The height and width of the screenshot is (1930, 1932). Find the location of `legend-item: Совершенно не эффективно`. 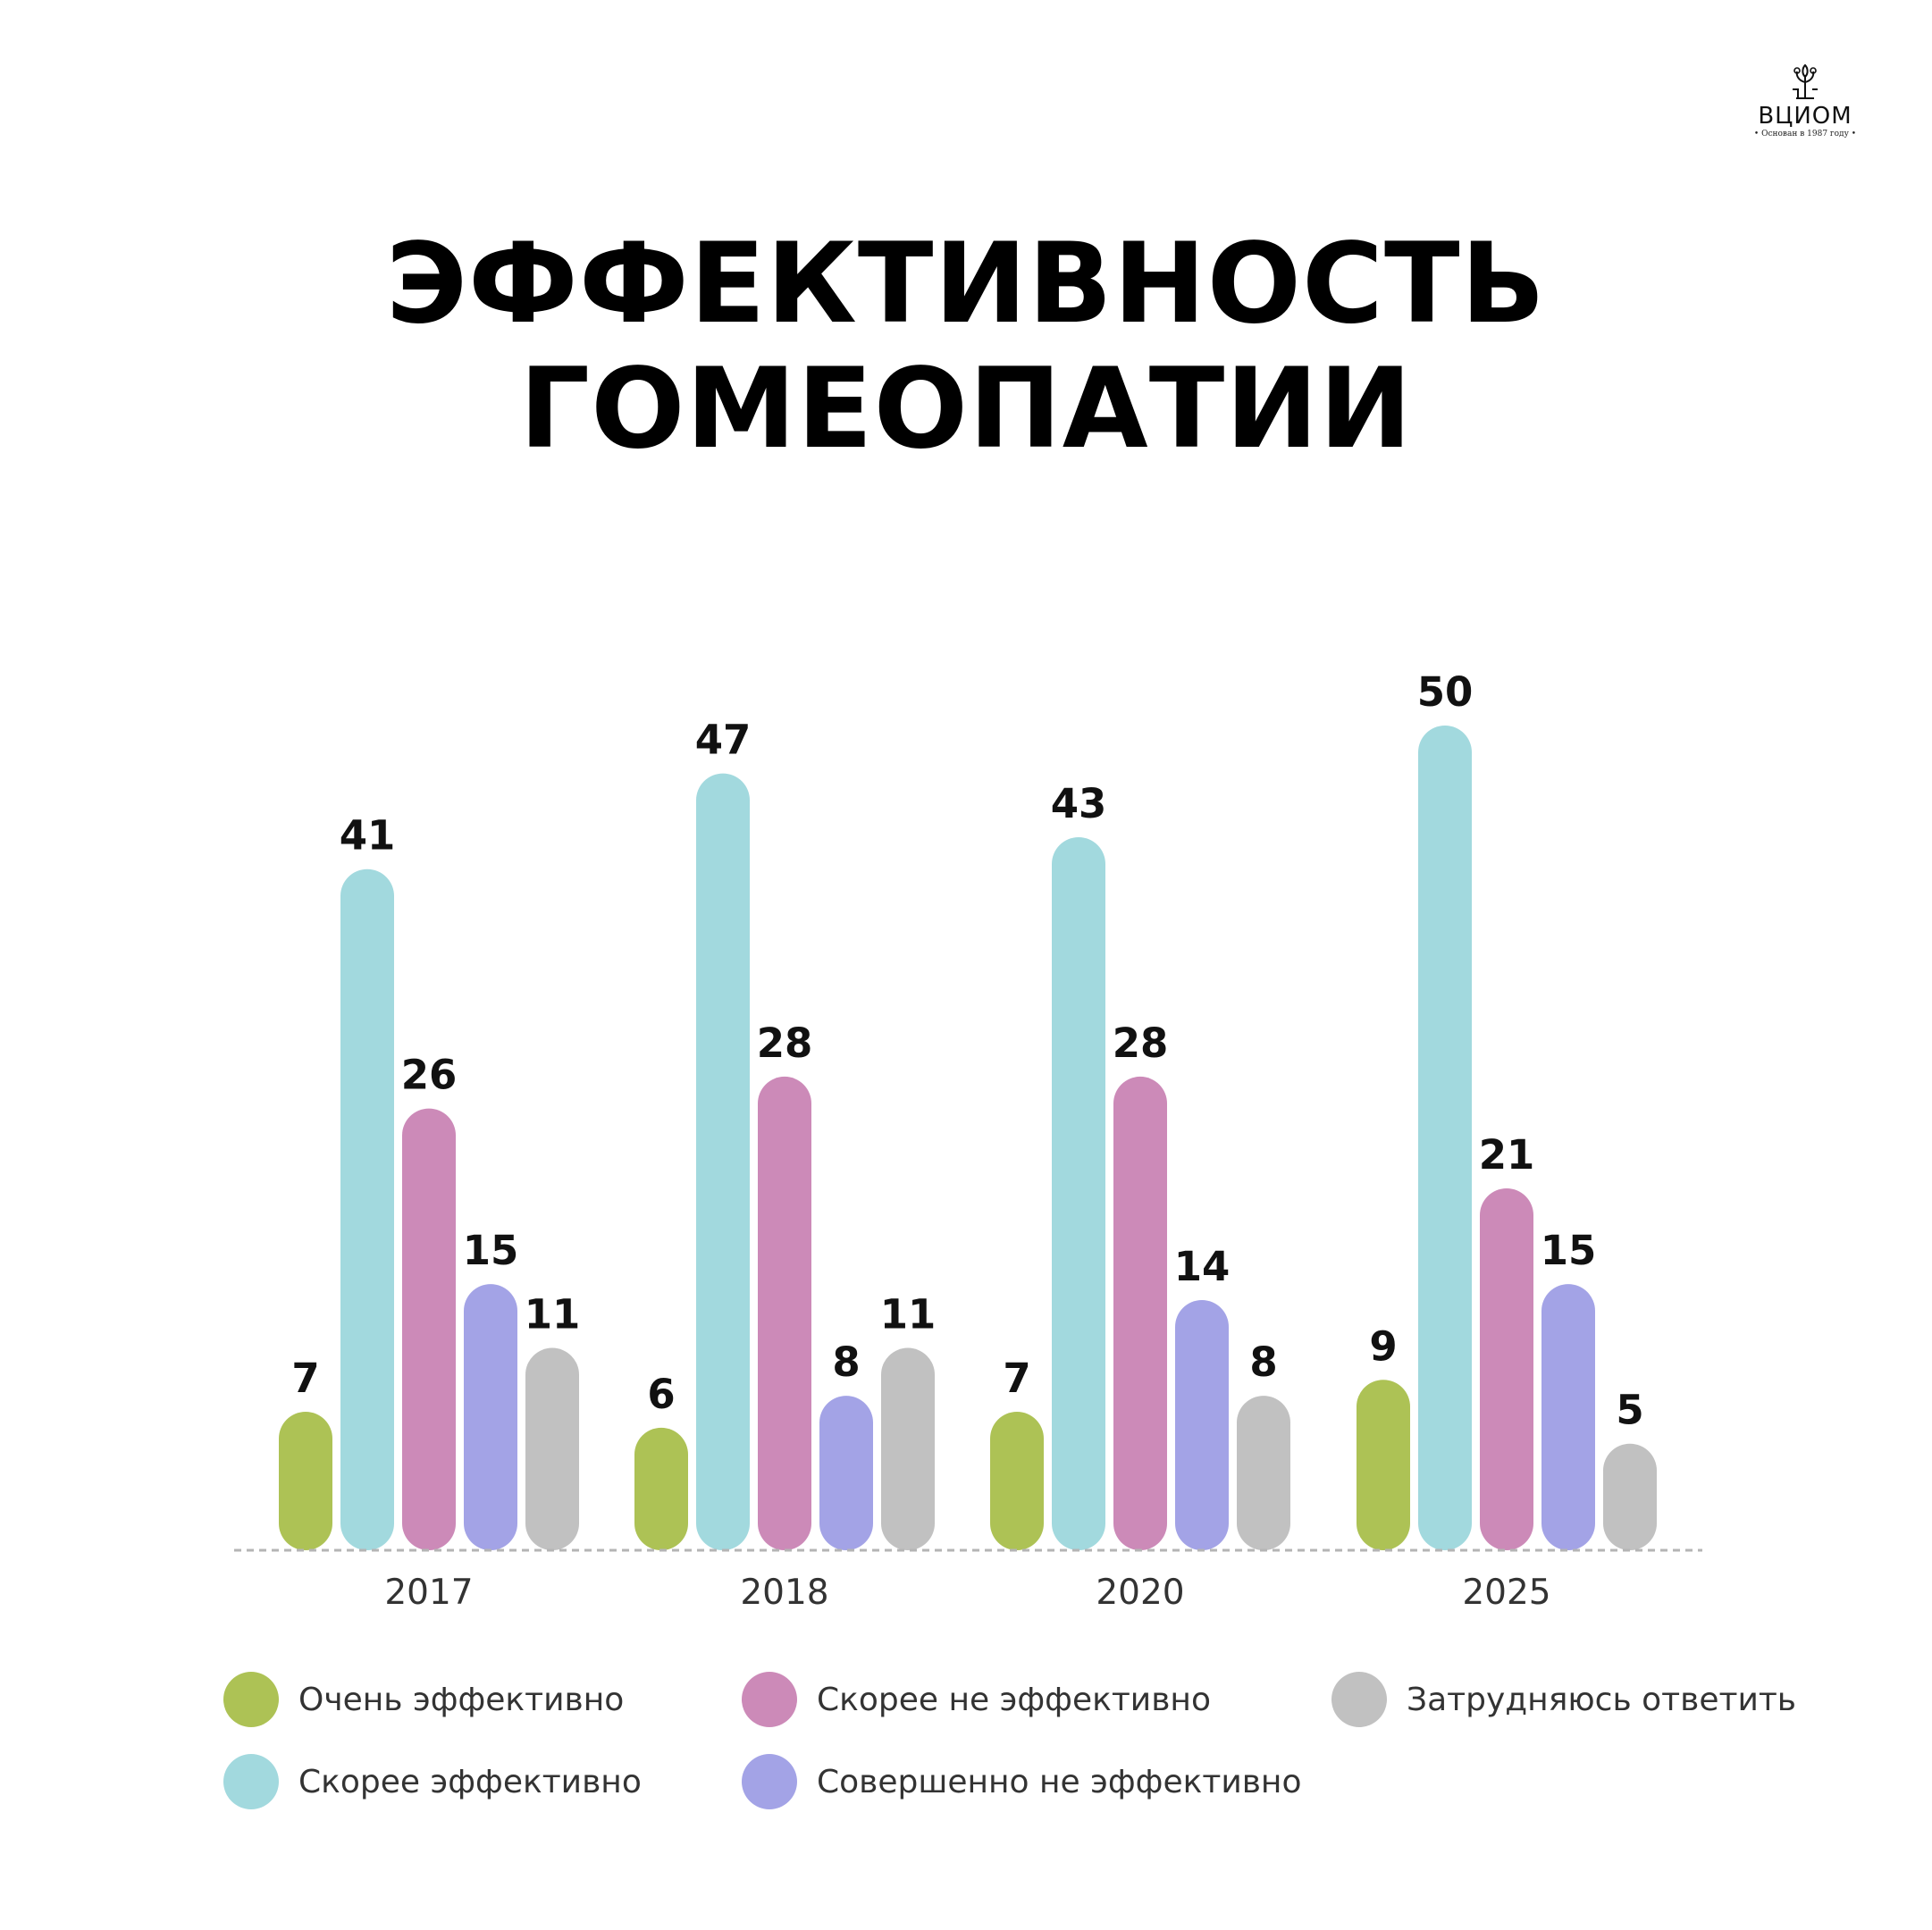

legend-item: Совершенно не эффективно is located at coordinates (1022, 1781).